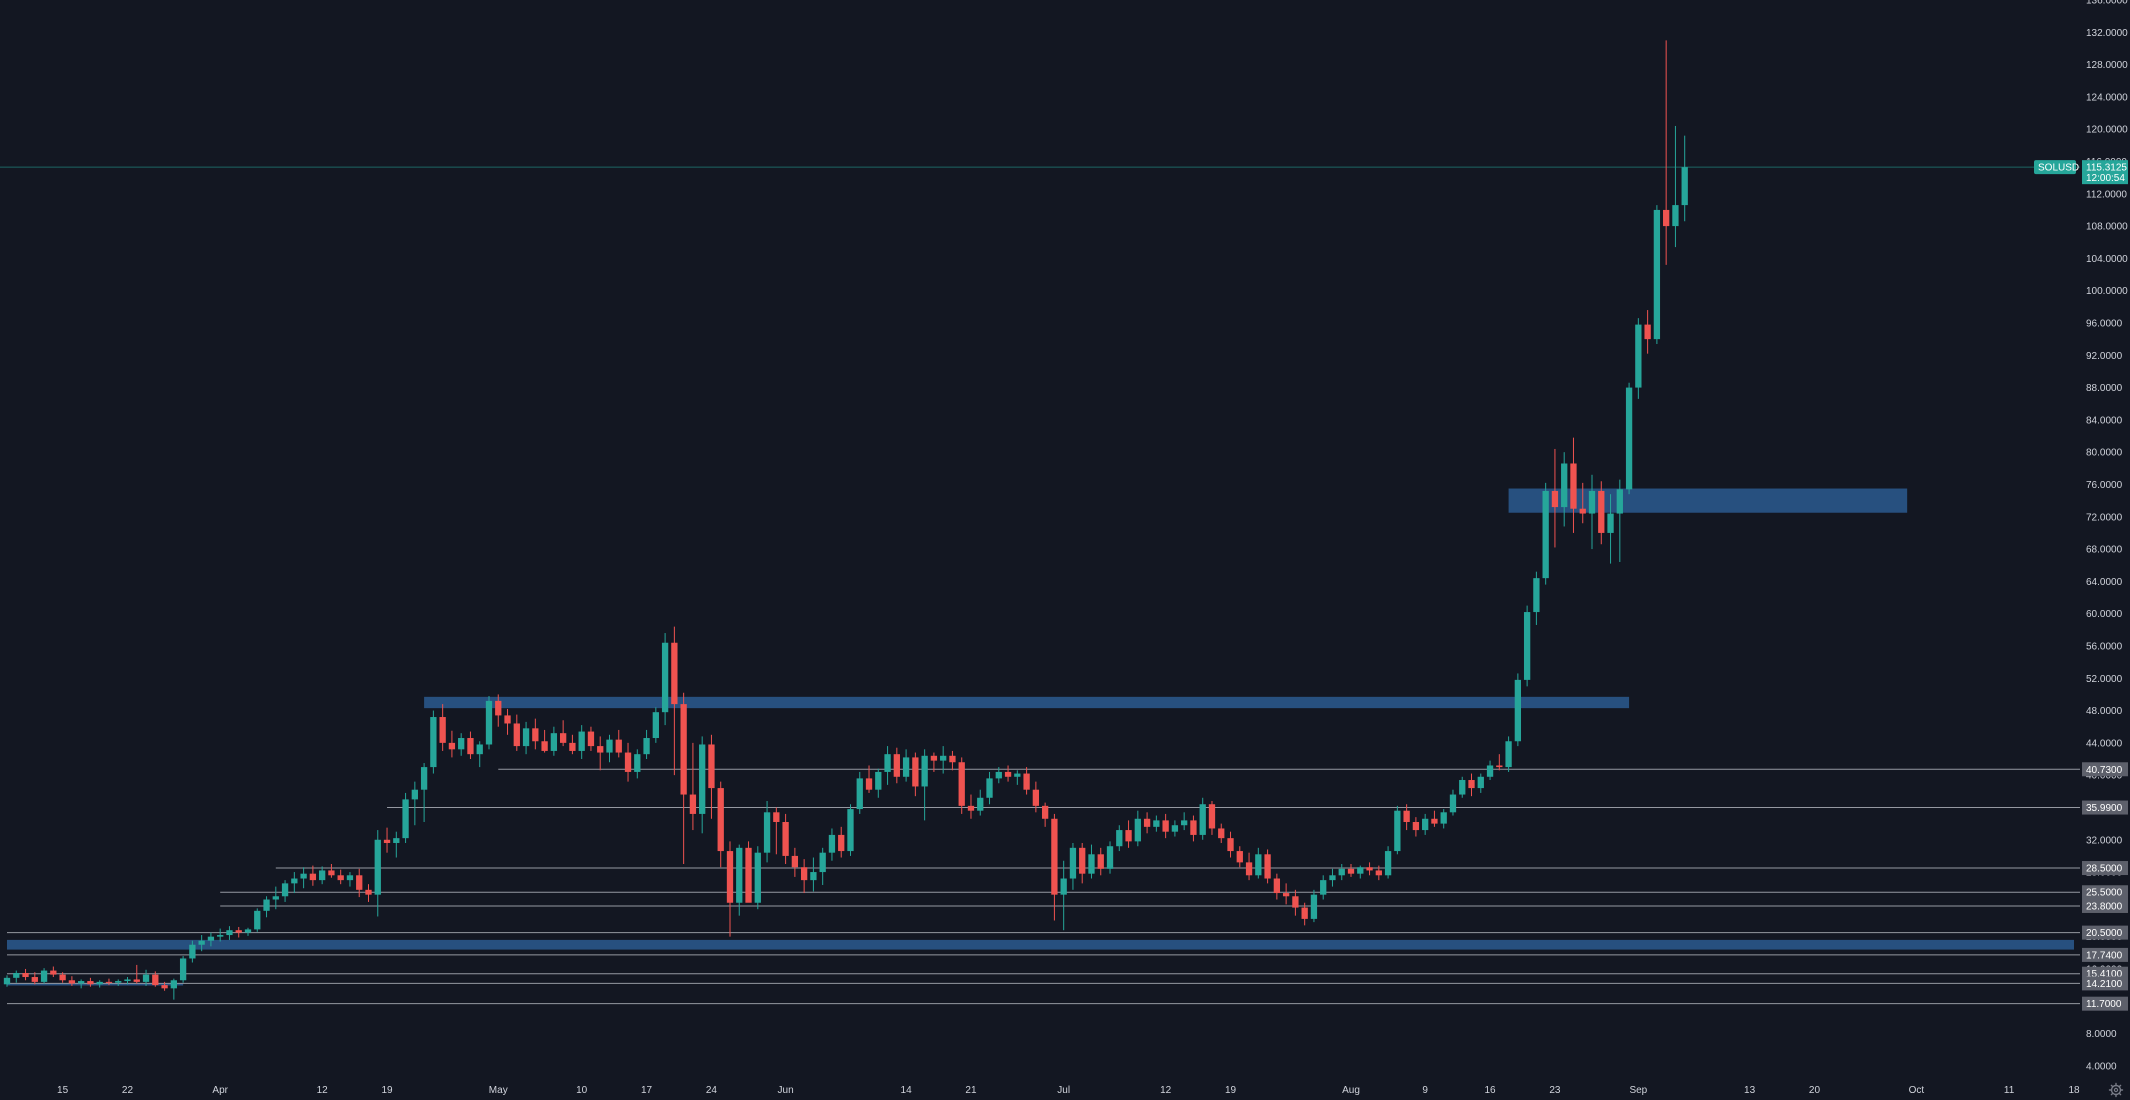 This screenshot has height=1100, width=2130. I want to click on settings-gear-icon, so click(2116, 1090).